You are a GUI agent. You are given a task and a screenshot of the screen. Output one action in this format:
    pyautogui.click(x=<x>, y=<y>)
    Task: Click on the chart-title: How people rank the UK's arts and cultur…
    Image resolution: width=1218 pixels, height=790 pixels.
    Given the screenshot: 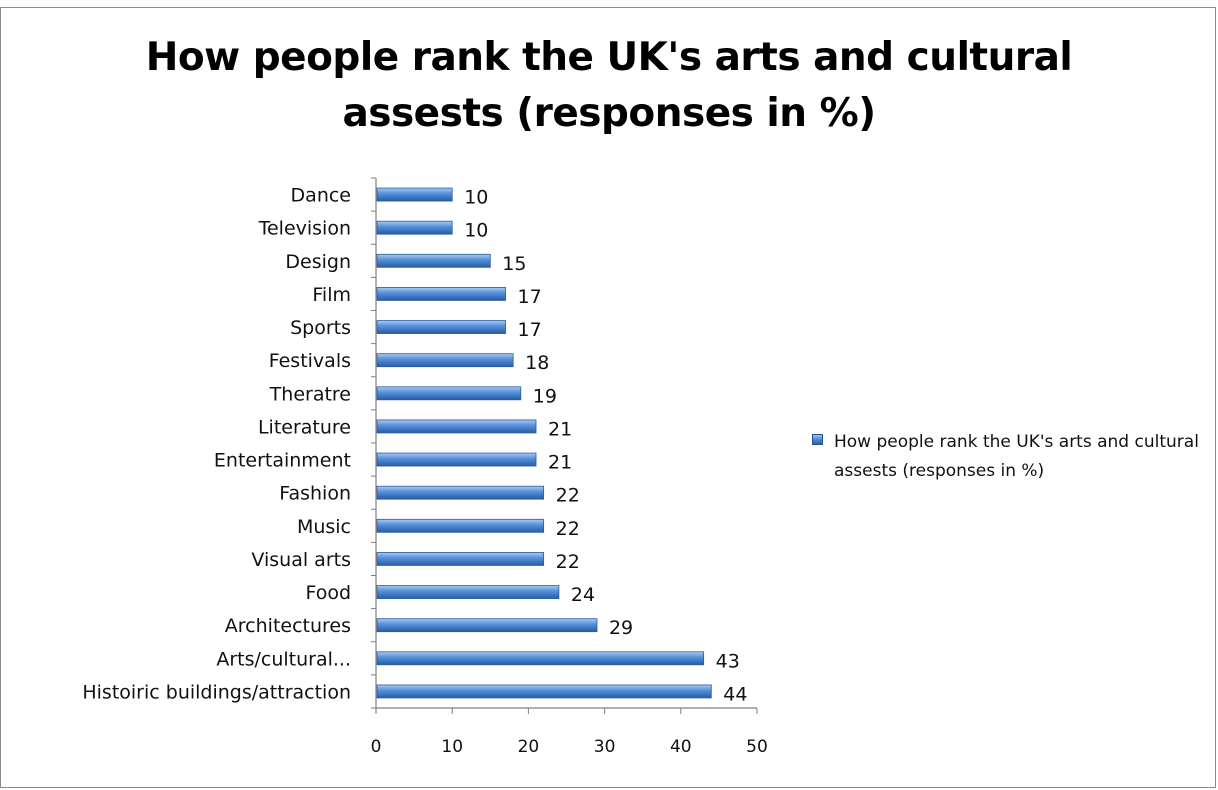 What is the action you would take?
    pyautogui.click(x=609, y=86)
    